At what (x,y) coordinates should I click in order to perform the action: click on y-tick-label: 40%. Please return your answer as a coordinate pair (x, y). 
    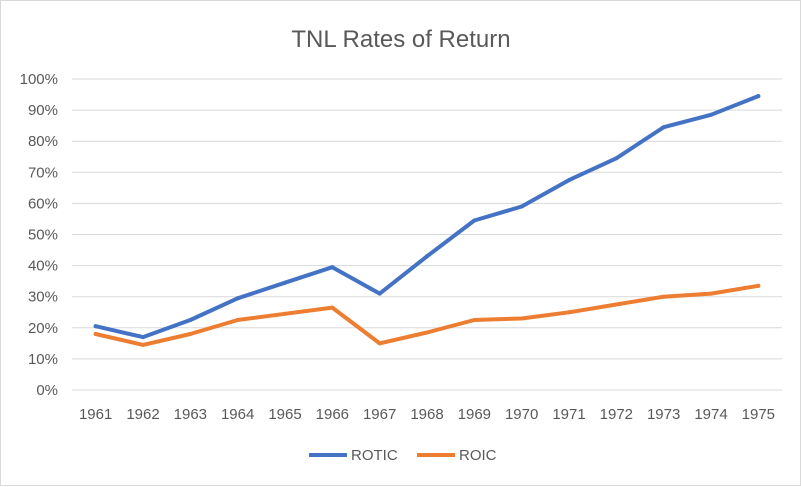
    Looking at the image, I should click on (43, 266).